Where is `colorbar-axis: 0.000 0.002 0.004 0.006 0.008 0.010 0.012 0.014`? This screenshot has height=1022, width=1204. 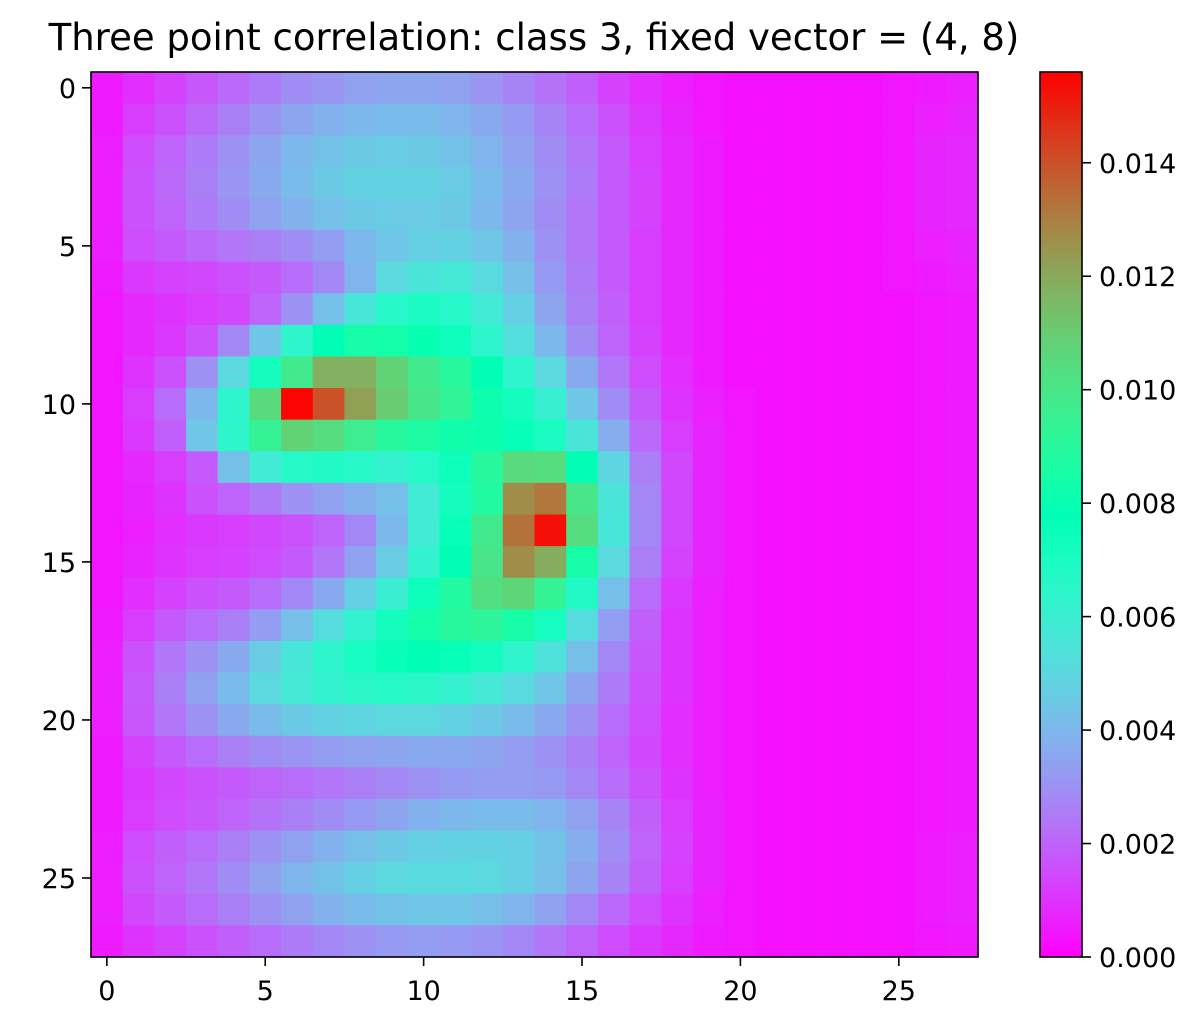
colorbar-axis: 0.000 0.002 0.004 0.006 0.008 0.010 0.012 0.014 is located at coordinates (1129, 561).